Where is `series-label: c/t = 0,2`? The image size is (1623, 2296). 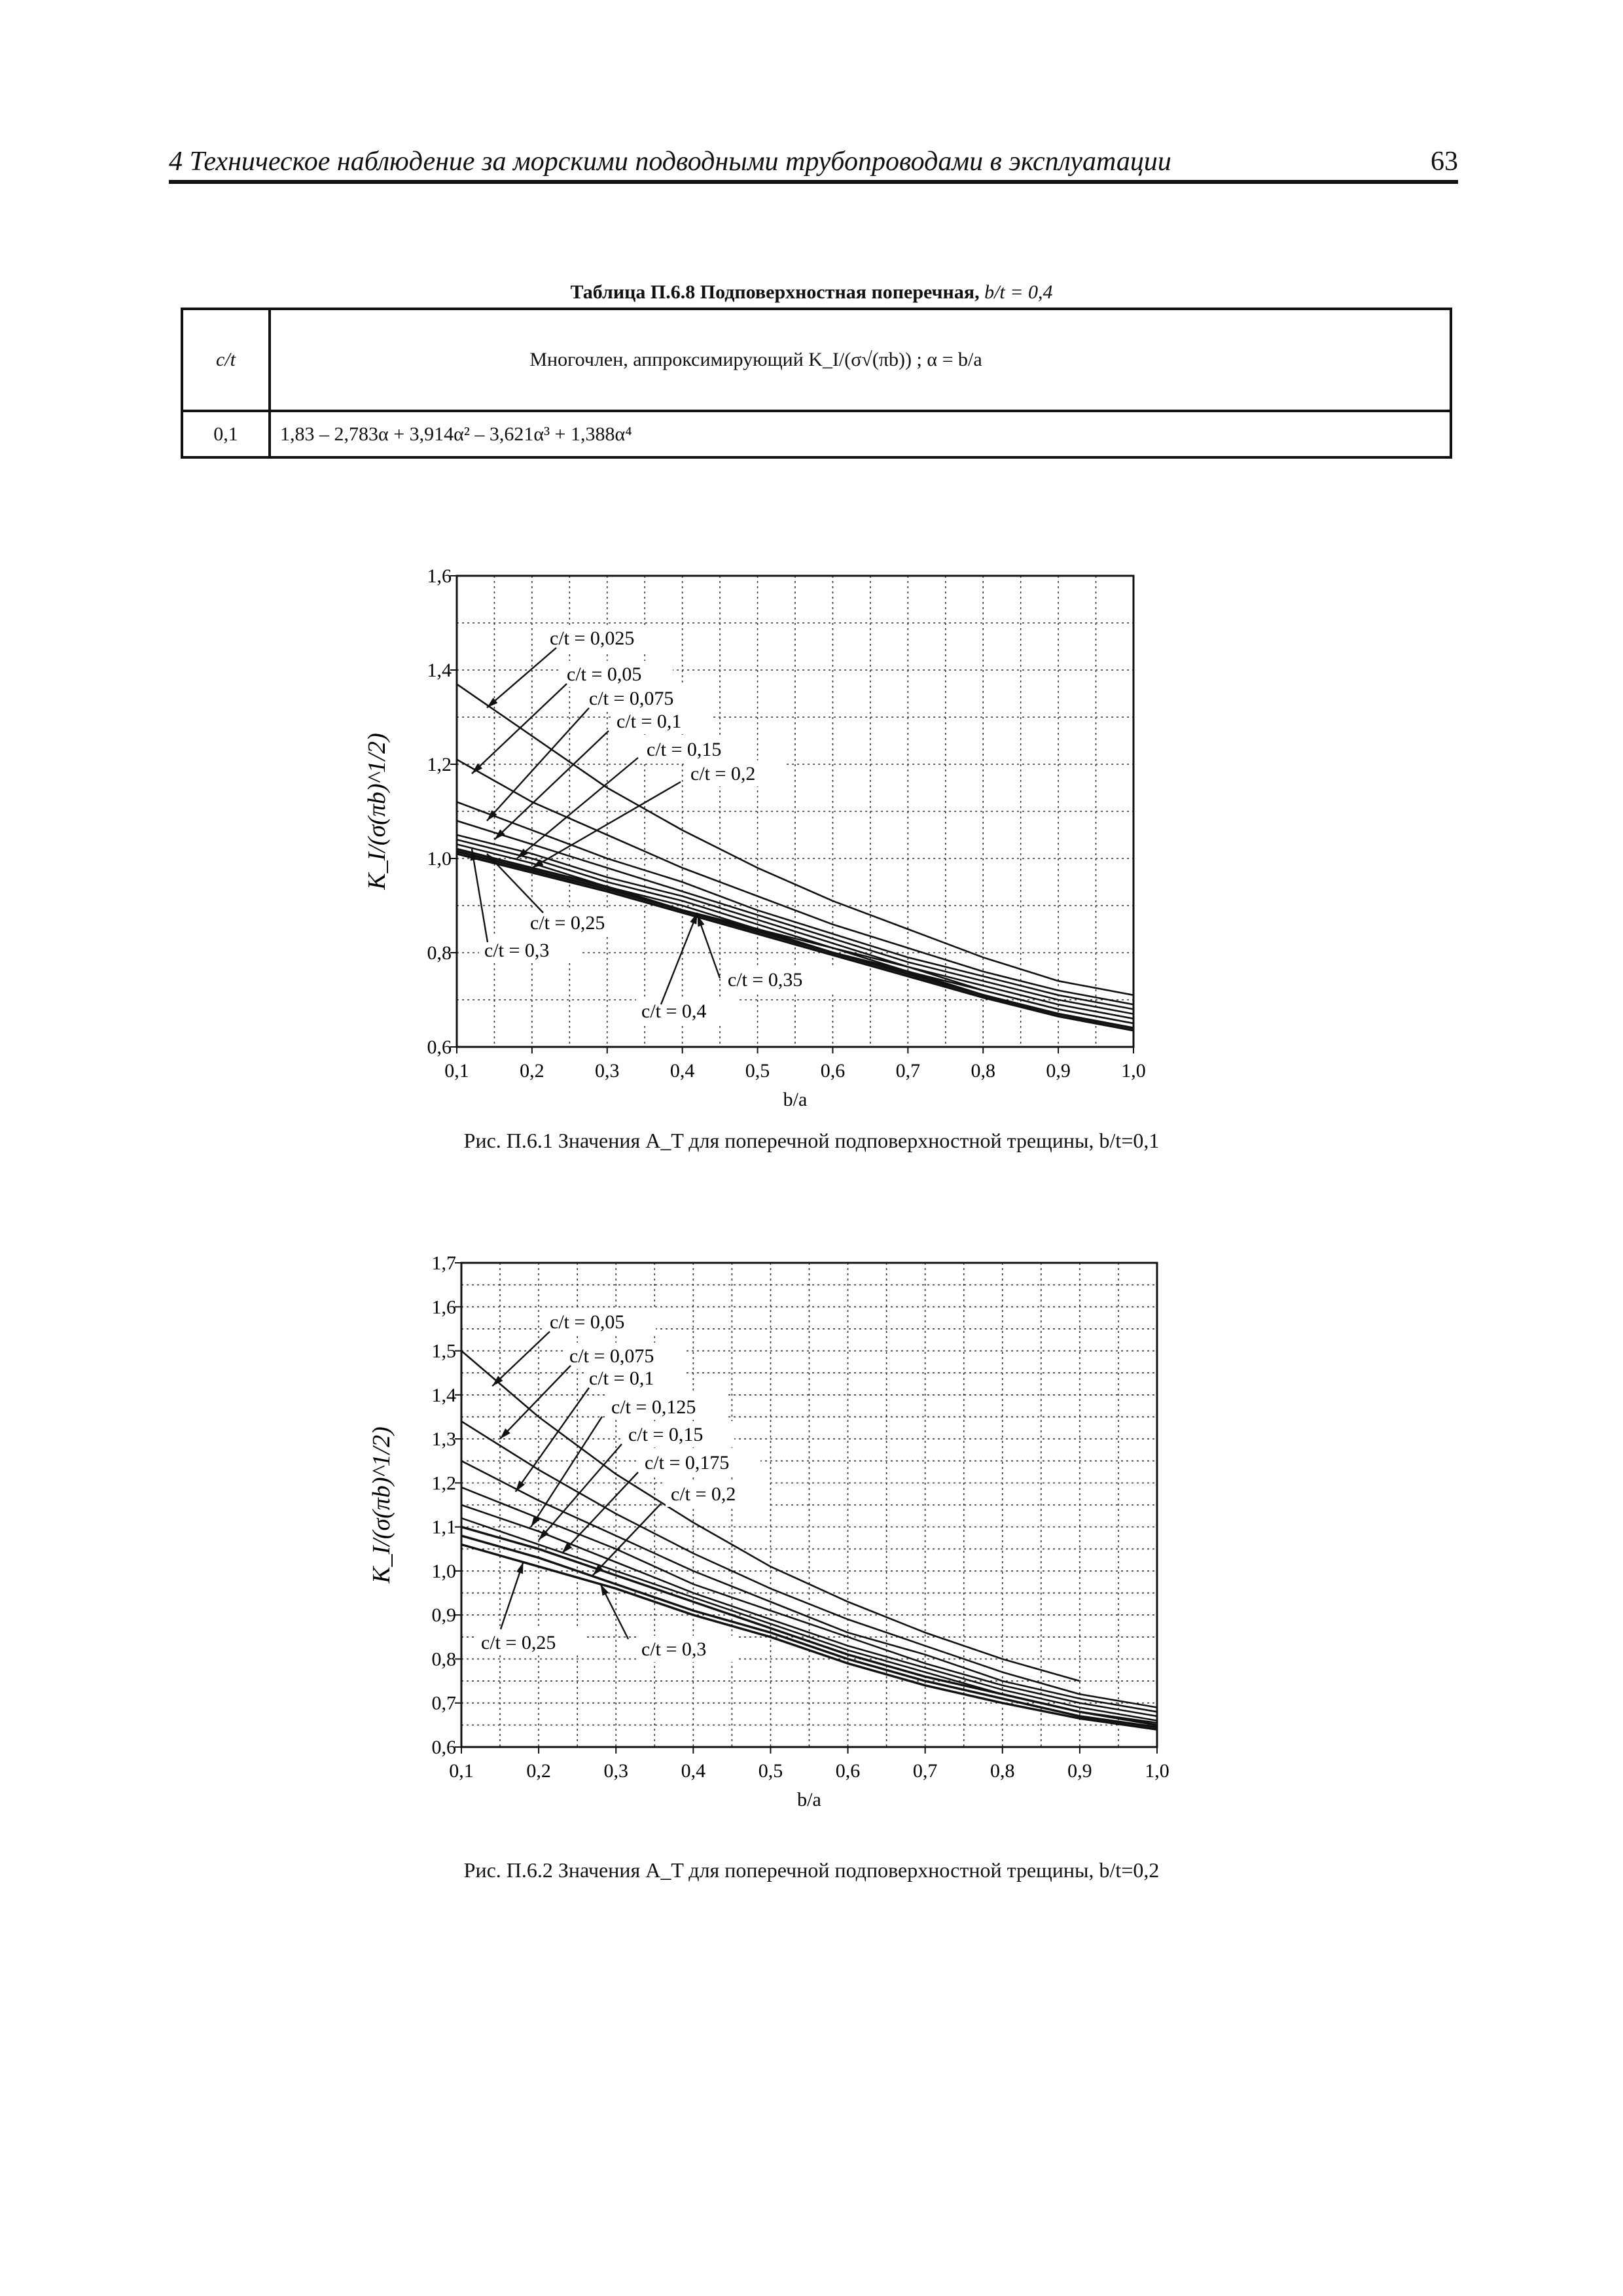 series-label: c/t = 0,2 is located at coordinates (722, 774).